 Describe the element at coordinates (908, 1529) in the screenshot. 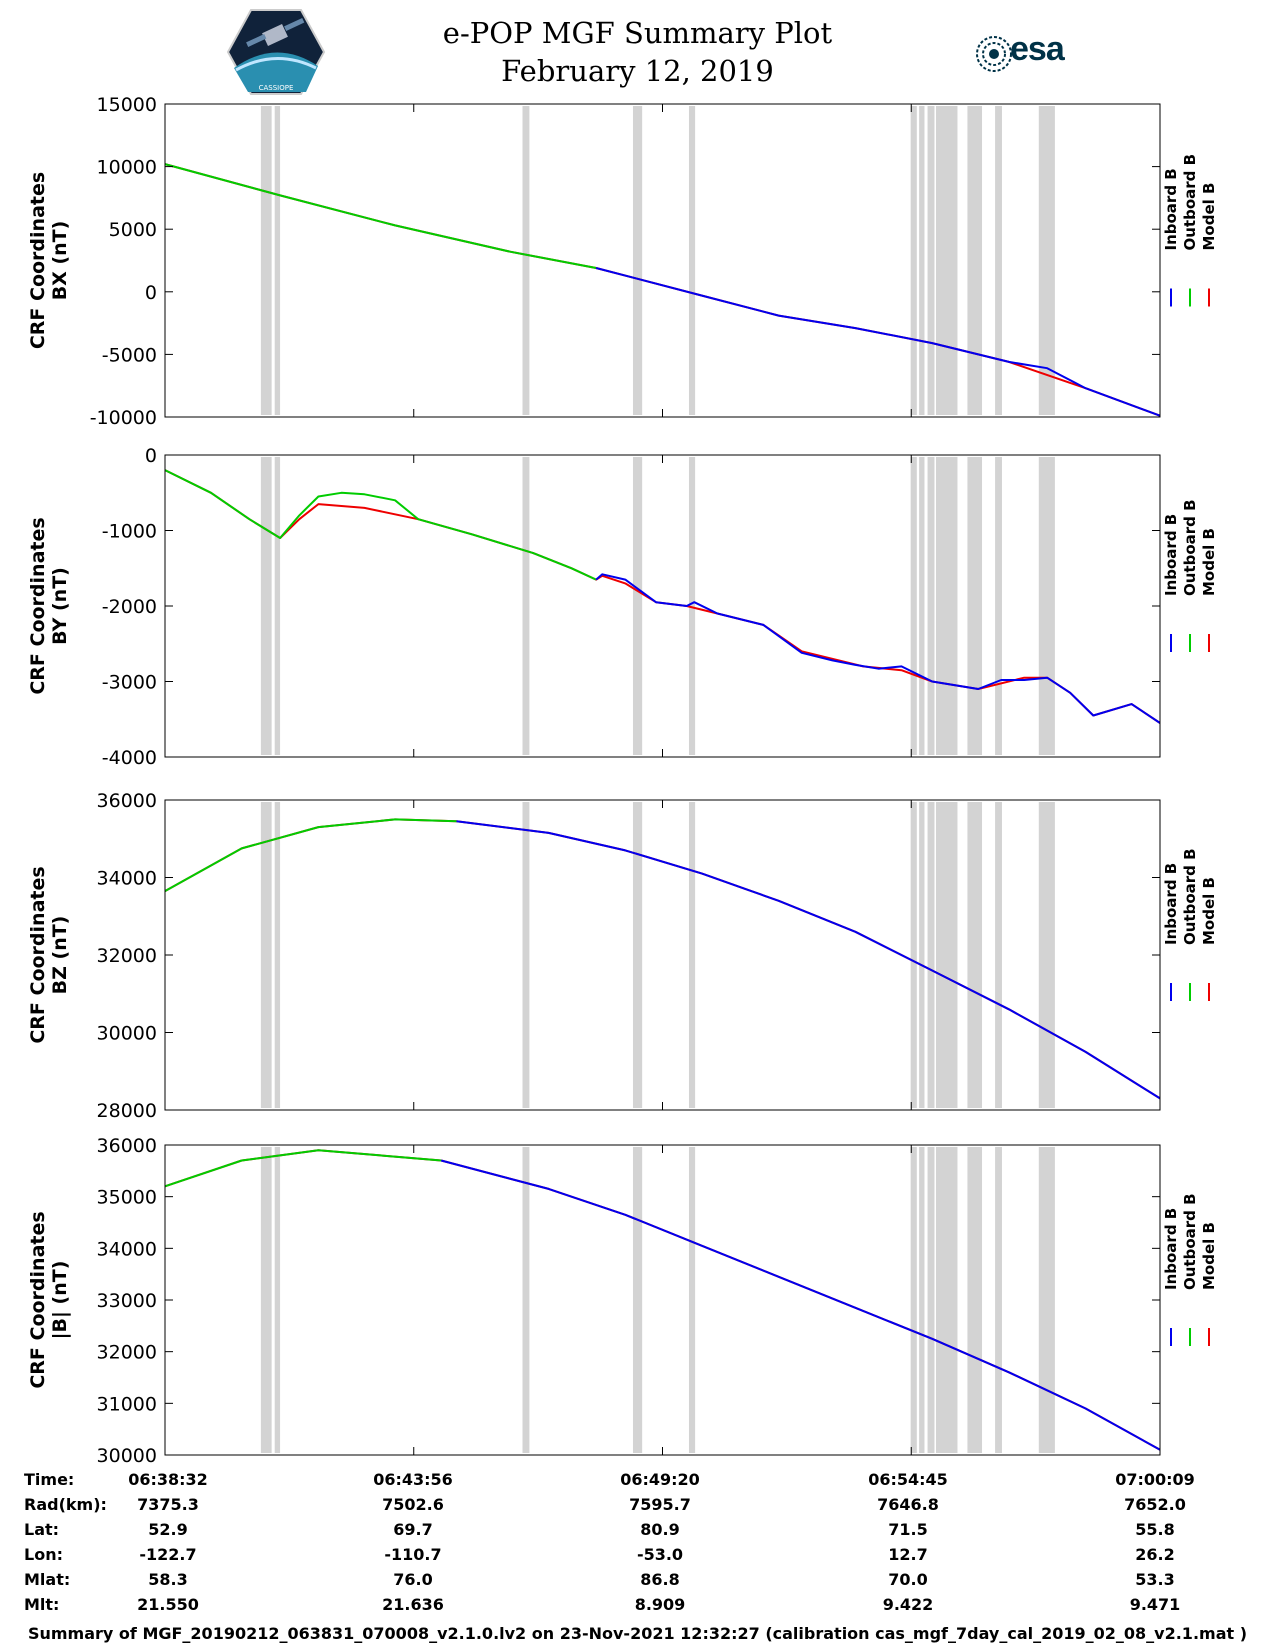

I see `col3-lat: 71.5` at that location.